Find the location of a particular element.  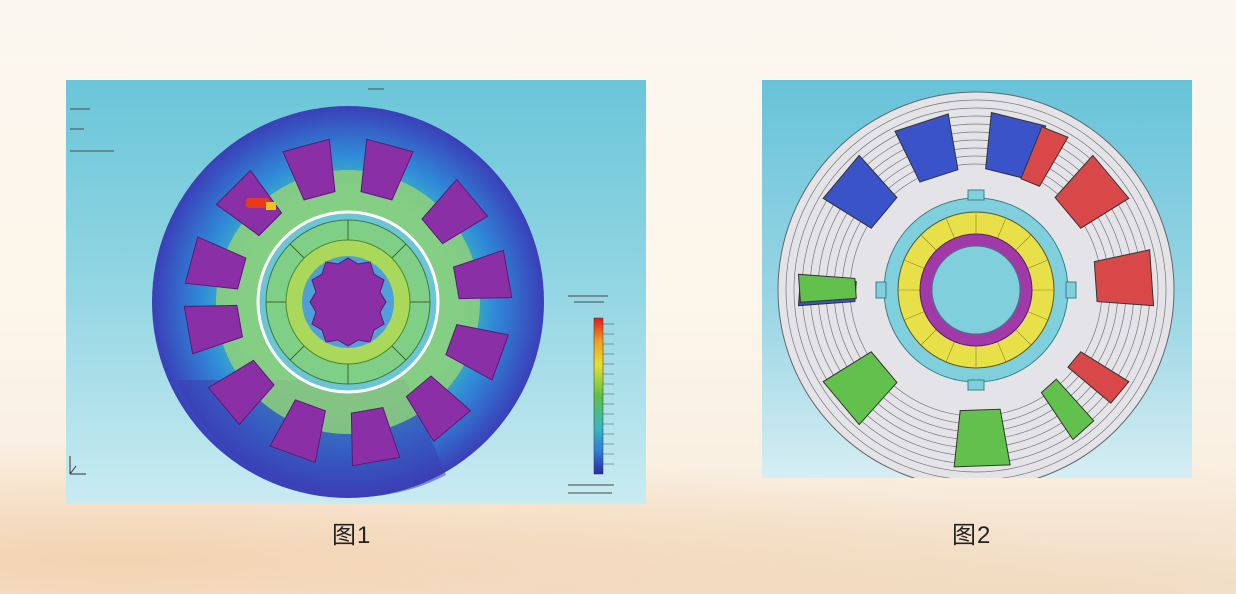

hot-spot-edge is located at coordinates (271, 206).